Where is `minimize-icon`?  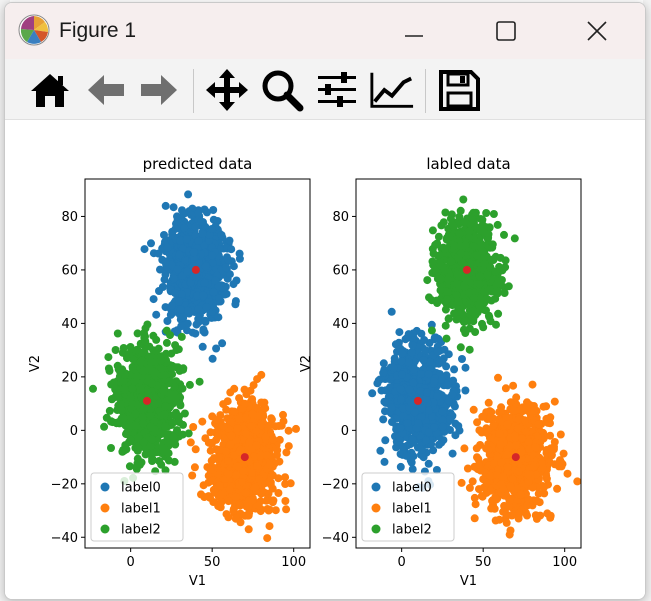 minimize-icon is located at coordinates (414, 36).